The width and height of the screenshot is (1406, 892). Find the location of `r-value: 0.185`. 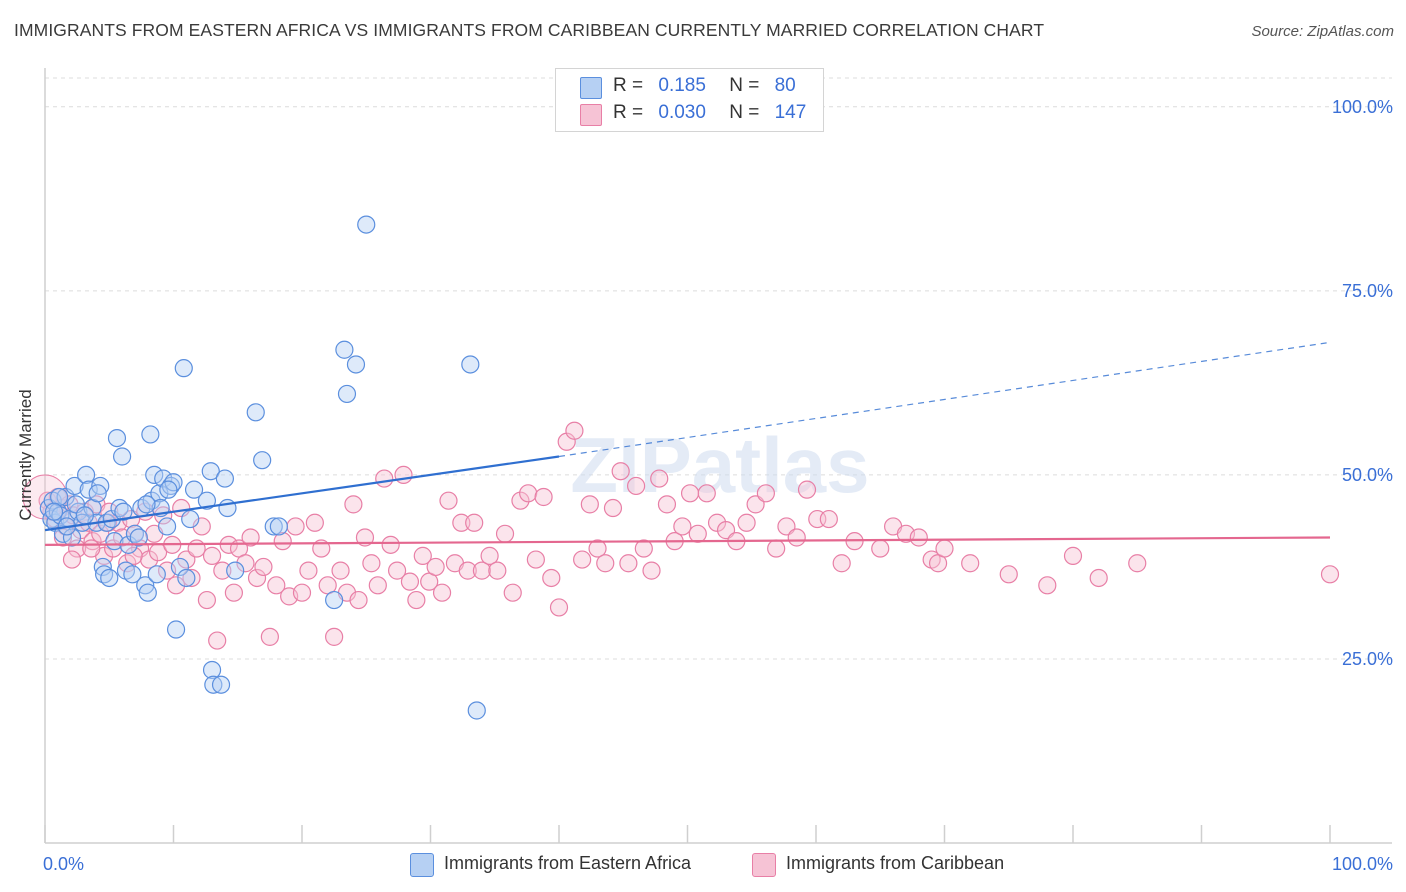

r-value: 0.185 is located at coordinates (682, 85).